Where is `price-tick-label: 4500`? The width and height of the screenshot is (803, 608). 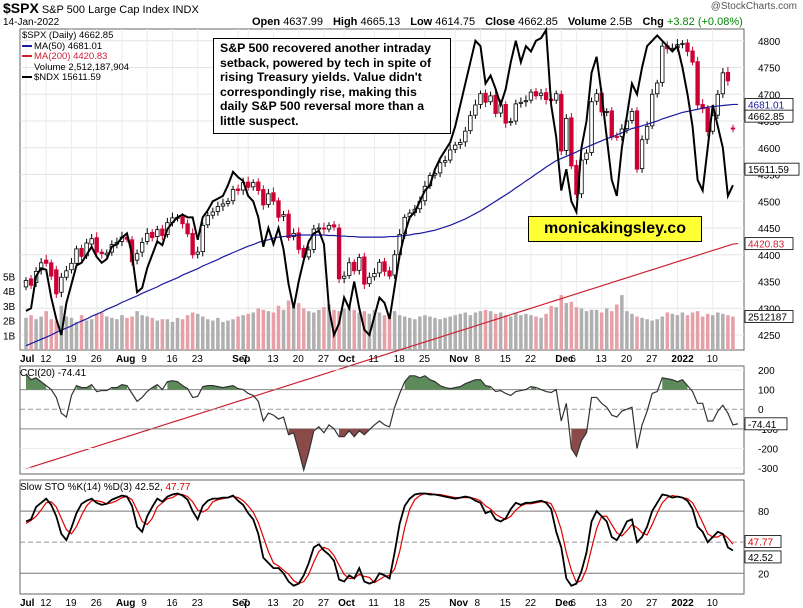
price-tick-label: 4500 is located at coordinates (769, 202).